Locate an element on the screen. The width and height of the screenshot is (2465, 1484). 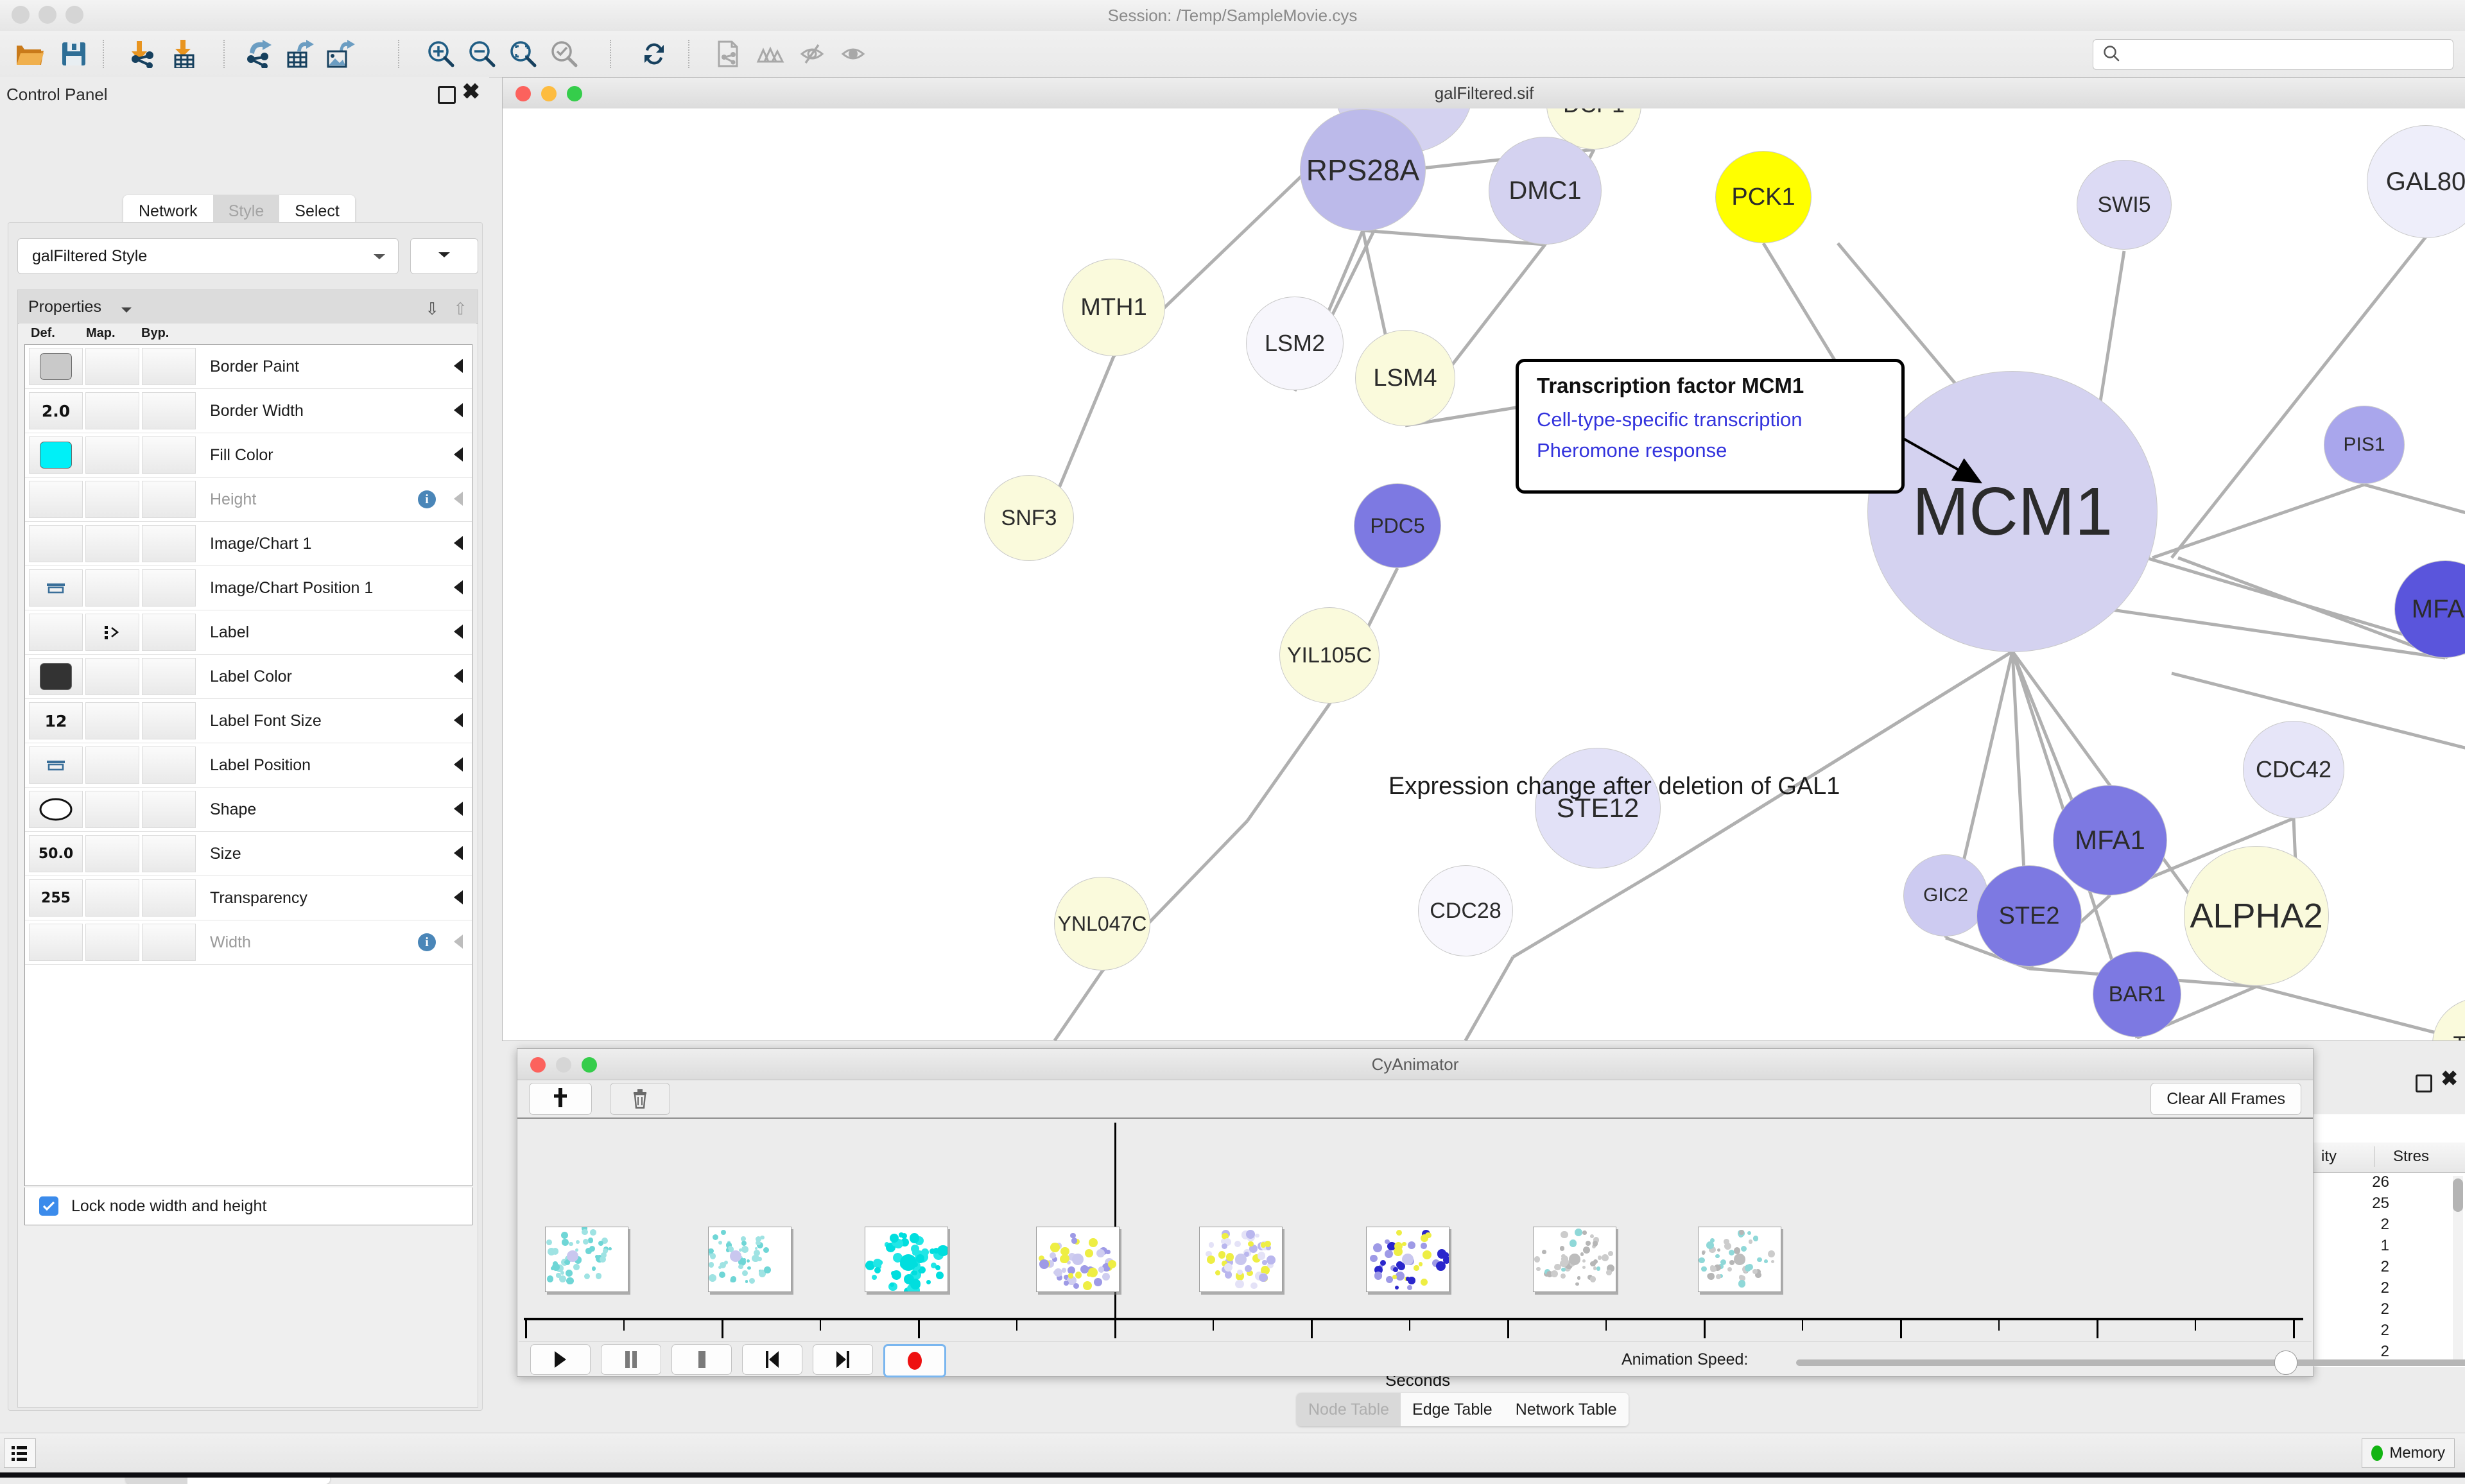
table-row: 1 is located at coordinates (2376, 1246).